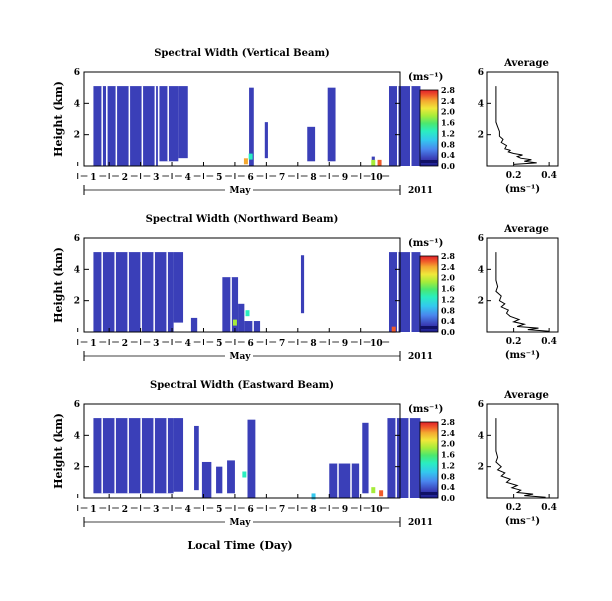  Describe the element at coordinates (448, 289) in the screenshot. I see `colorbar-tick-label: 1.6` at that location.